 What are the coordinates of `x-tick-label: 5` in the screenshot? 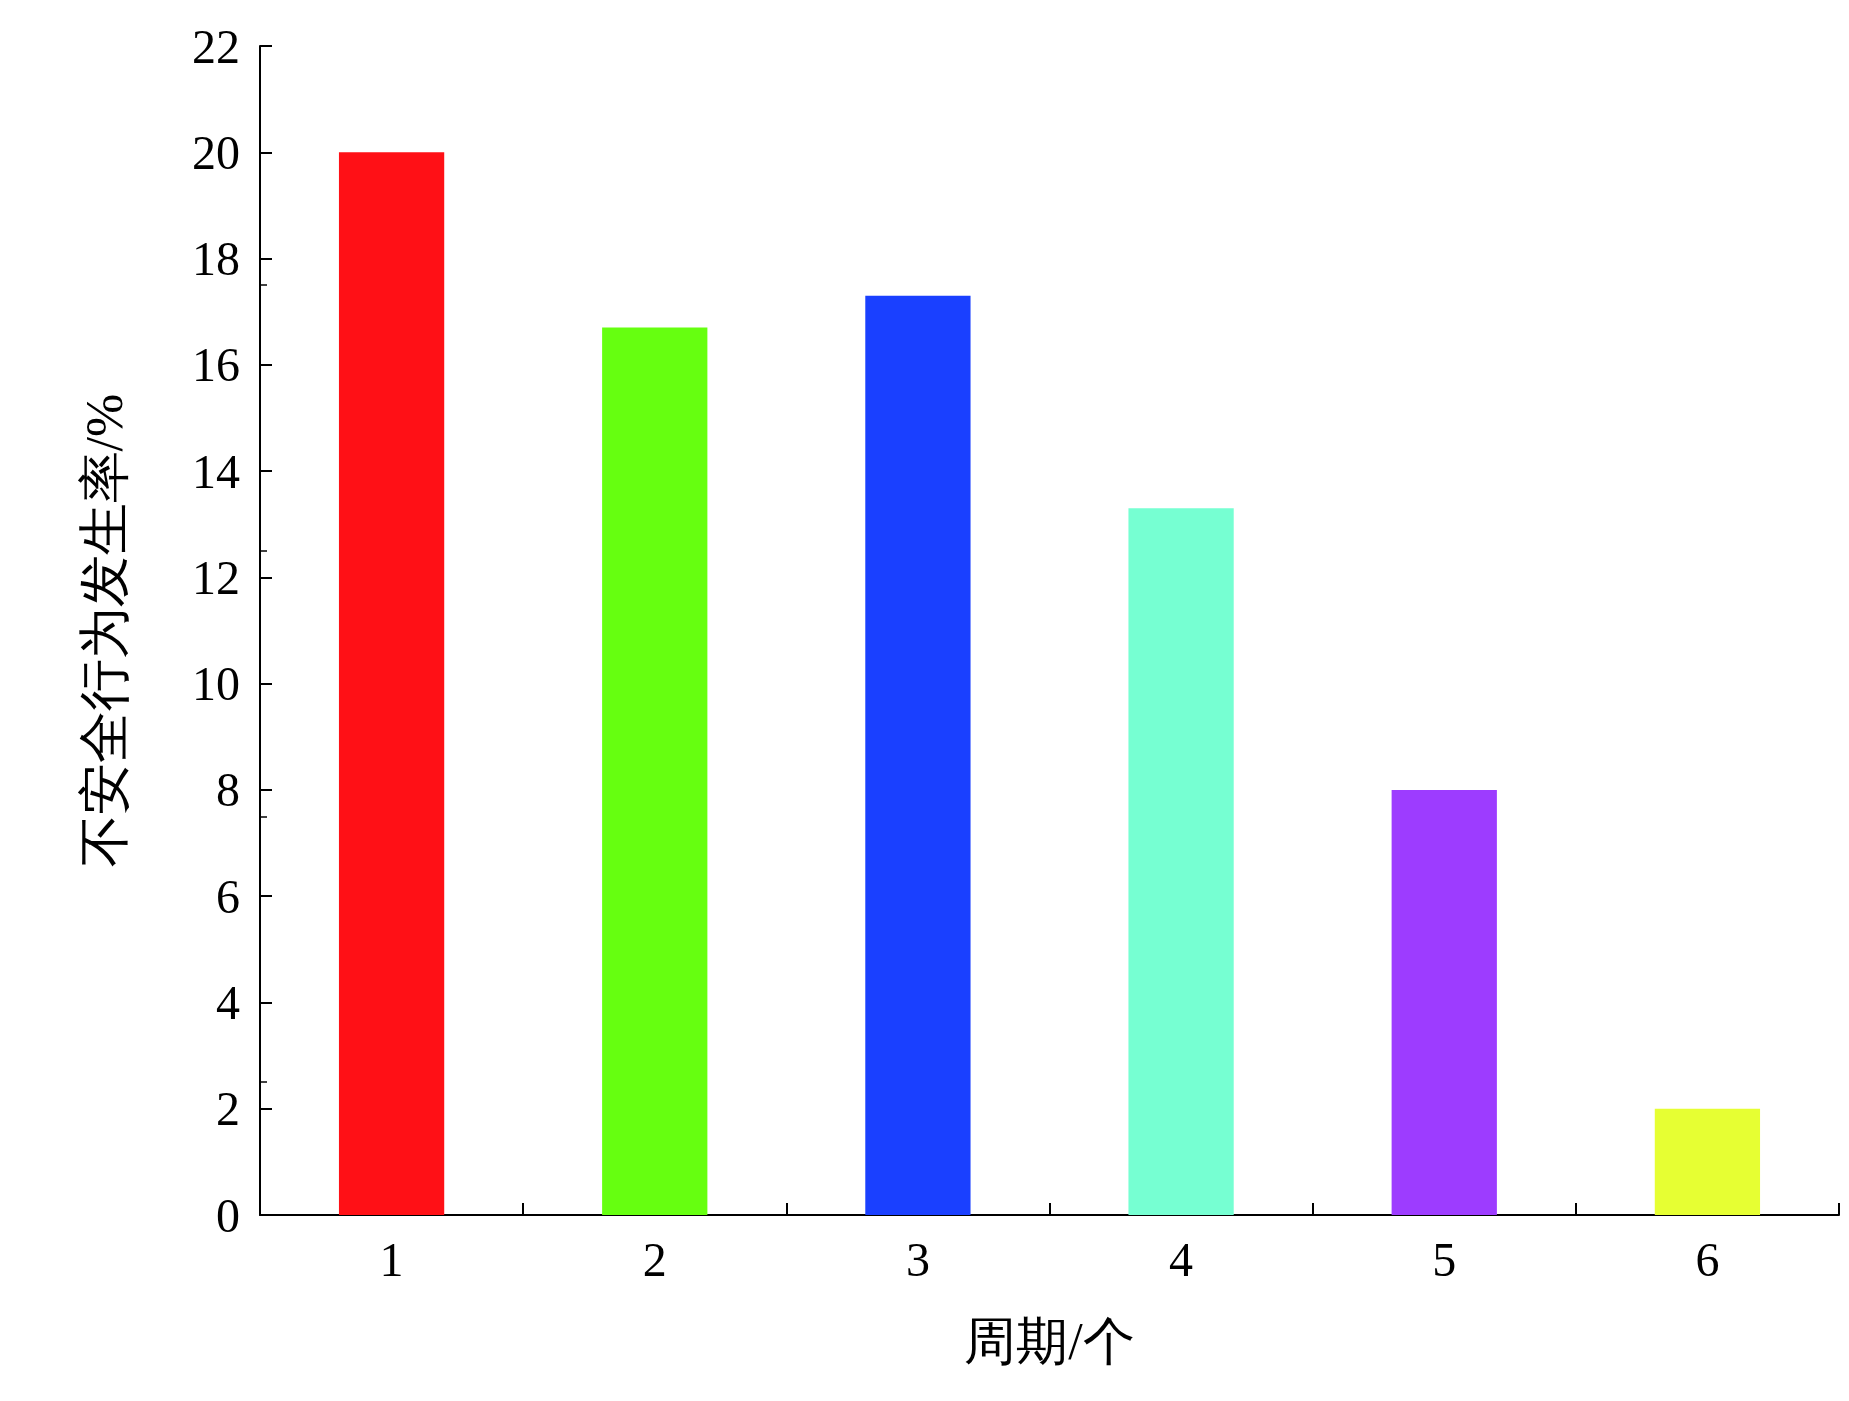 It's located at (1444, 1259).